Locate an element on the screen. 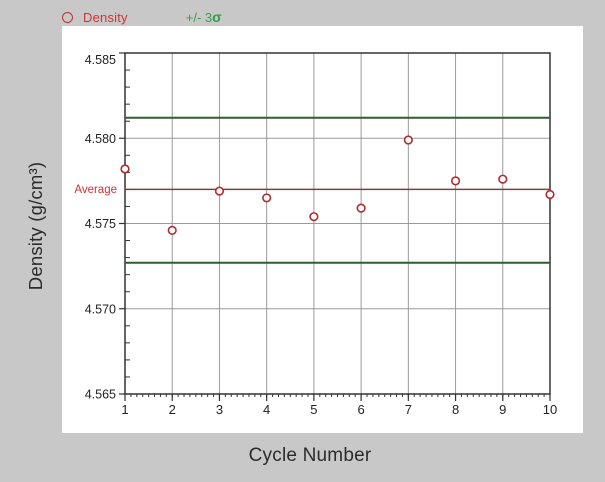 The image size is (605, 482). svg-text: 3 is located at coordinates (219, 409).